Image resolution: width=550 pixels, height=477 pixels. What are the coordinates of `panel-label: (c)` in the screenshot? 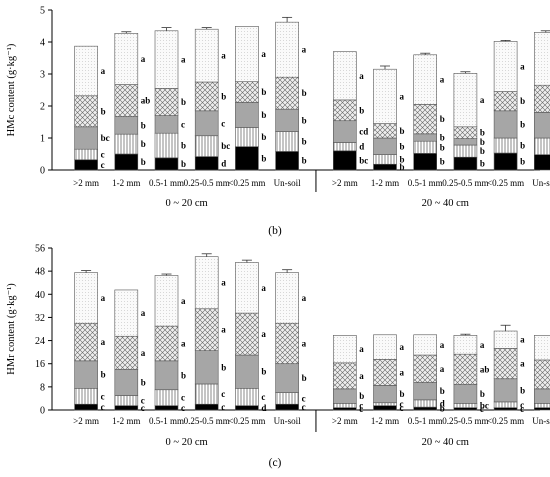 It's located at (275, 463).